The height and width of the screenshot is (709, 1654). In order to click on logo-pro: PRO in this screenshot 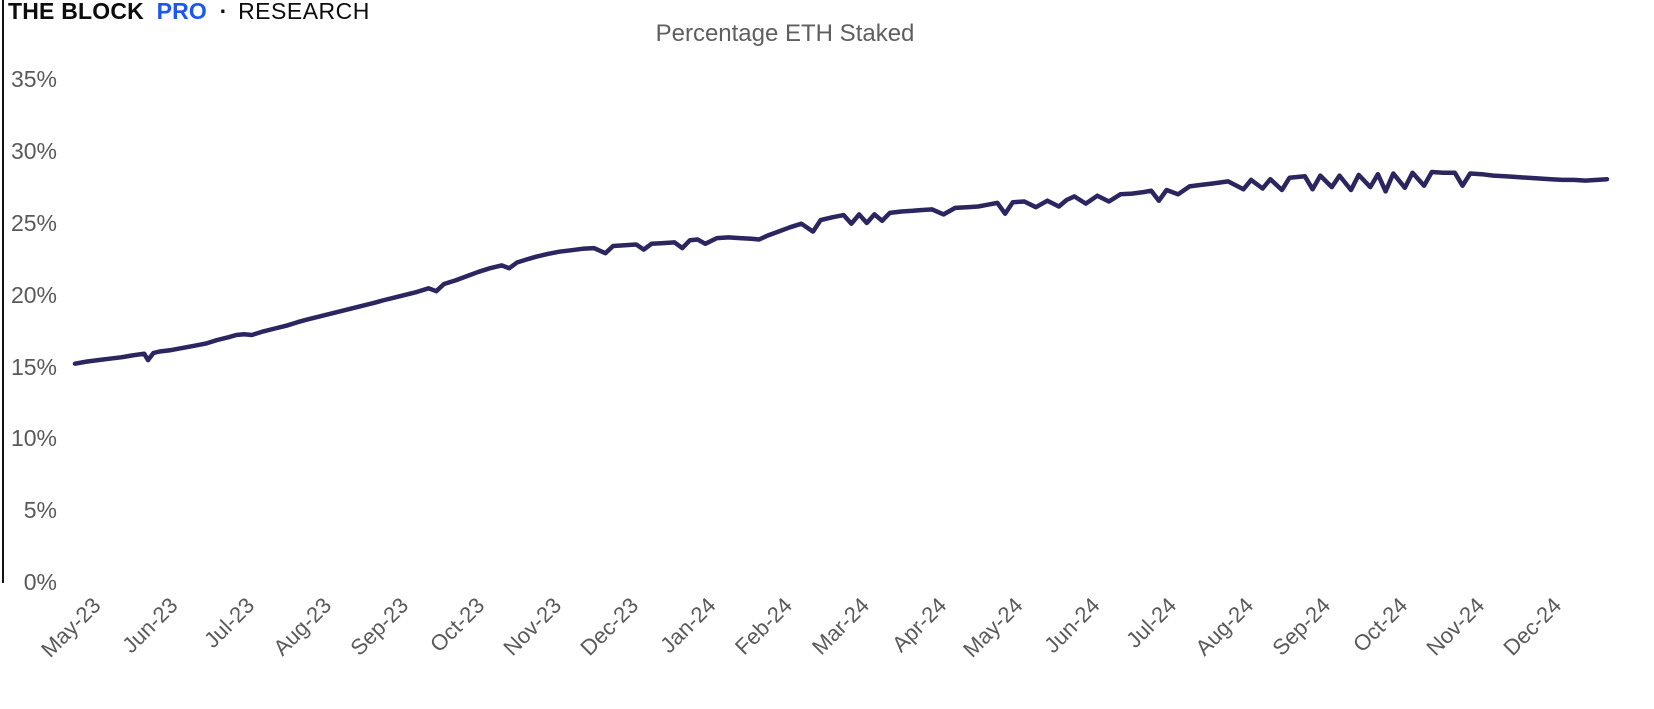, I will do `click(182, 12)`.